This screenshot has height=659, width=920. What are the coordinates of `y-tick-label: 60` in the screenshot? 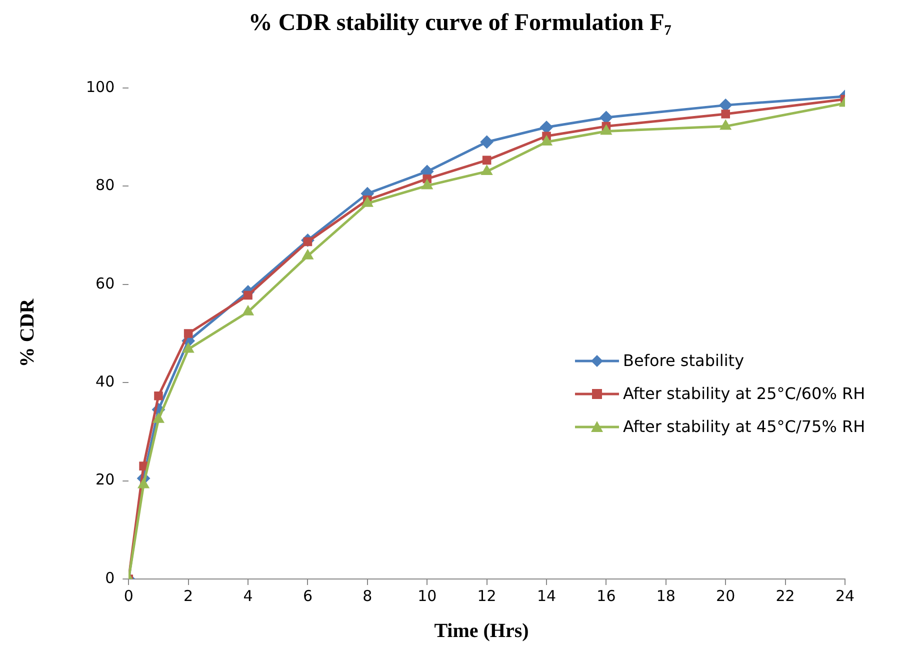 It's located at (105, 283).